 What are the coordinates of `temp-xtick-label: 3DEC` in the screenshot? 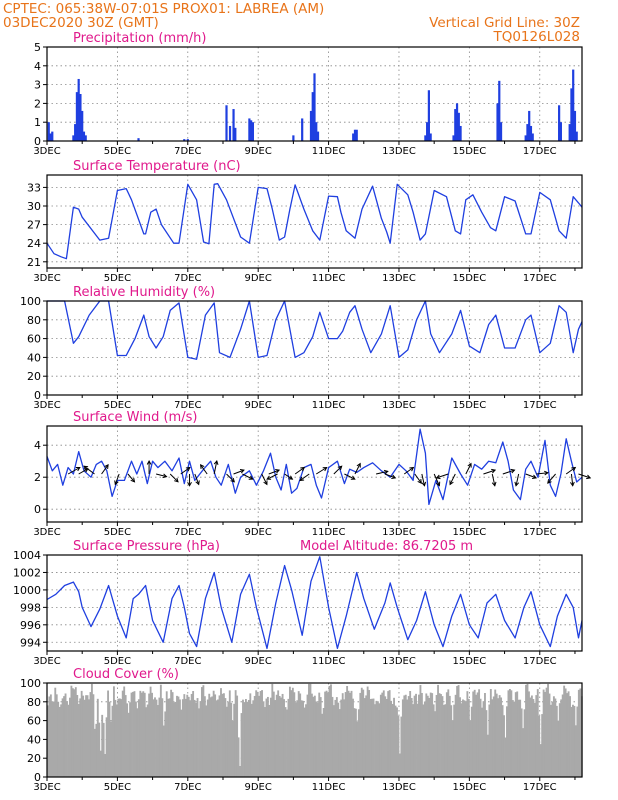 It's located at (46, 278).